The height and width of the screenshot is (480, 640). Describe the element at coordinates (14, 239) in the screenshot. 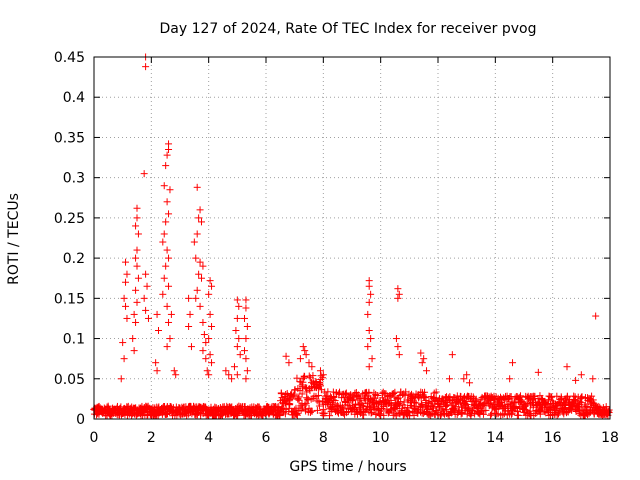

I see `y-axis-label: ROTI / TECUs` at that location.